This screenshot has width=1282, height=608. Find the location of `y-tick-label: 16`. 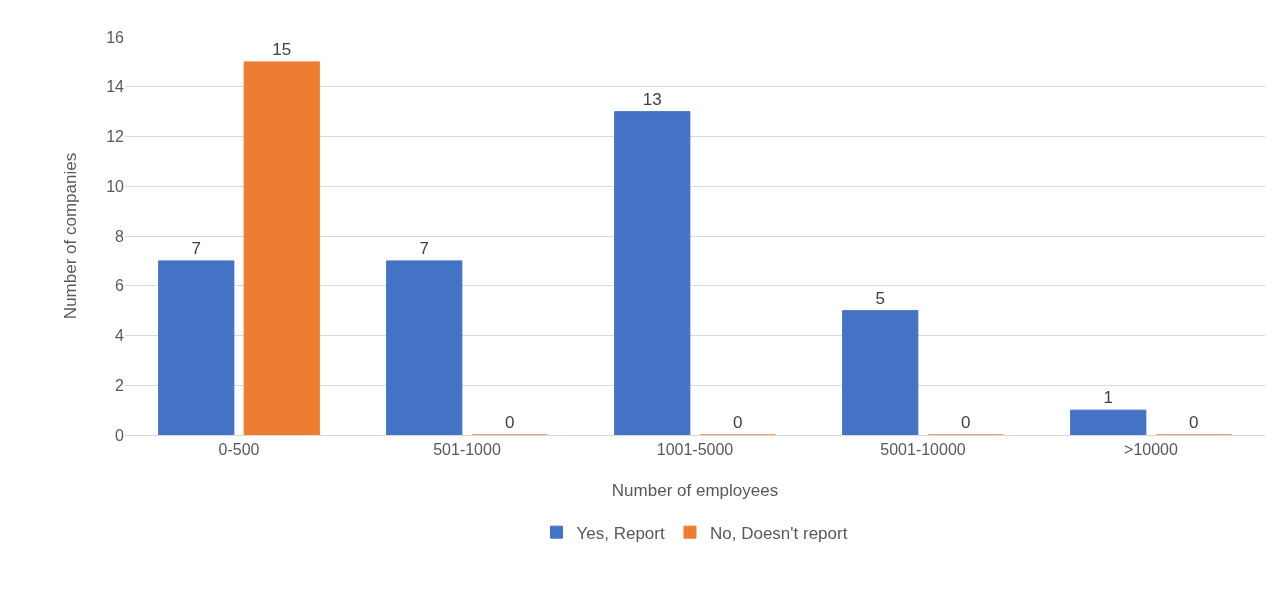

y-tick-label: 16 is located at coordinates (115, 37).